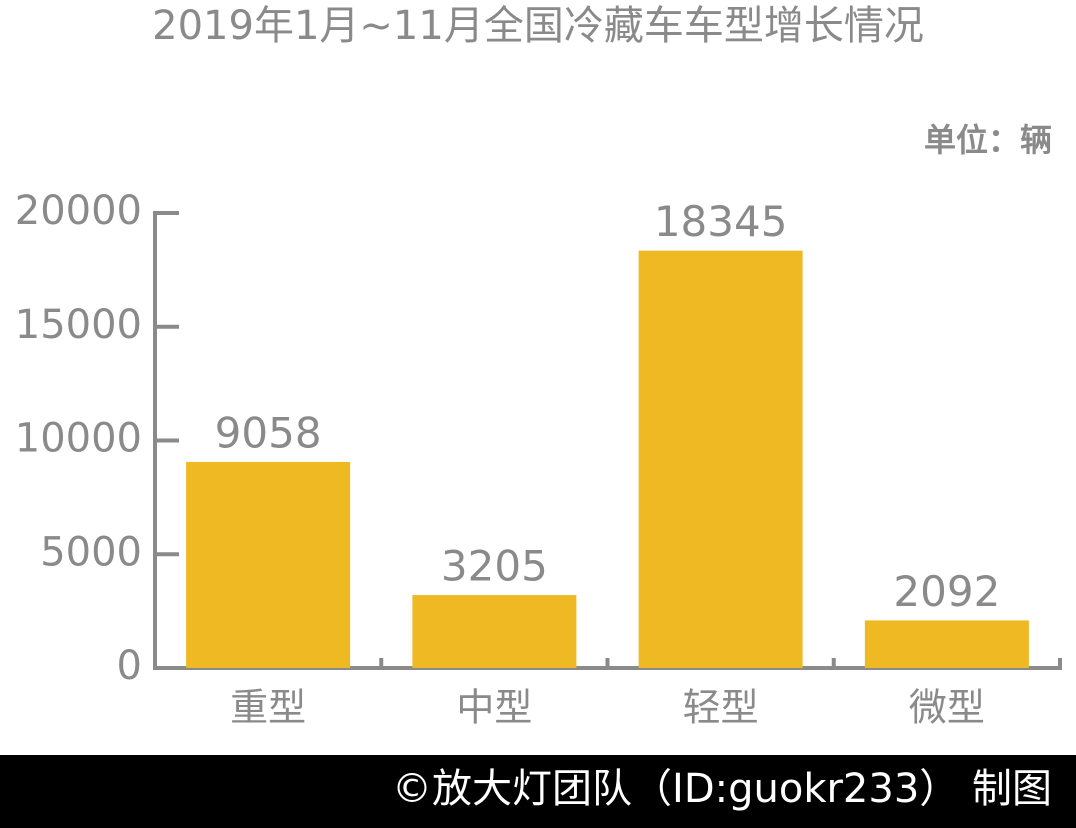  What do you see at coordinates (268, 708) in the screenshot?
I see `x-tick-label: 重型` at bounding box center [268, 708].